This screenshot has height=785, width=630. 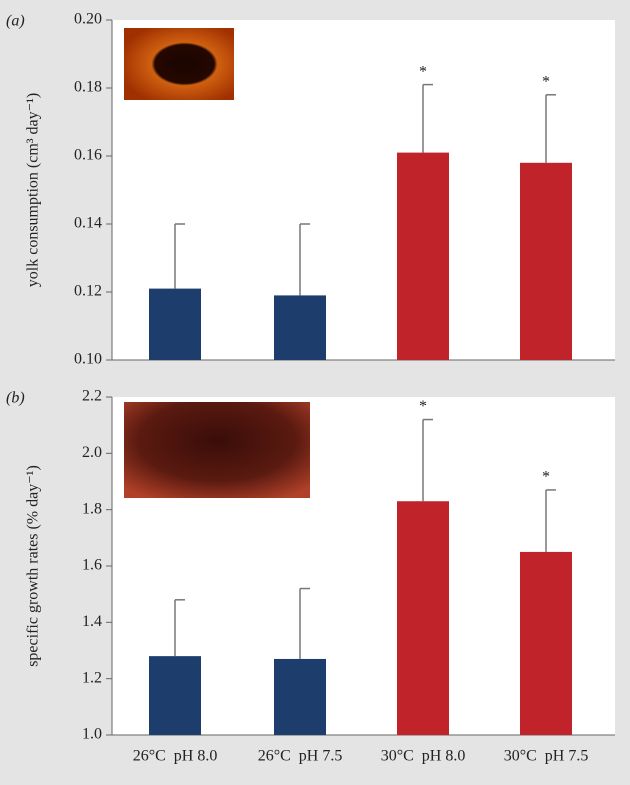 What do you see at coordinates (92, 734) in the screenshot?
I see `y-tick-label: 1.0` at bounding box center [92, 734].